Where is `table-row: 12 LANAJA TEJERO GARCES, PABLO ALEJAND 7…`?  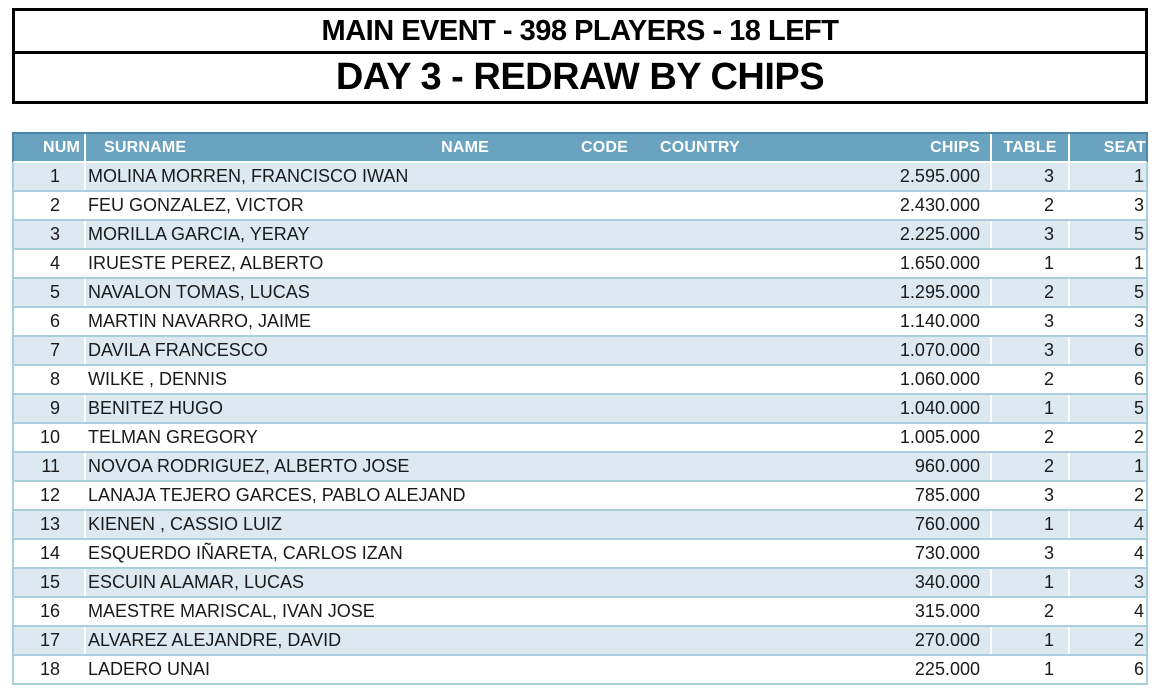
table-row: 12 LANAJA TEJERO GARCES, PABLO ALEJAND 7… is located at coordinates (580, 496).